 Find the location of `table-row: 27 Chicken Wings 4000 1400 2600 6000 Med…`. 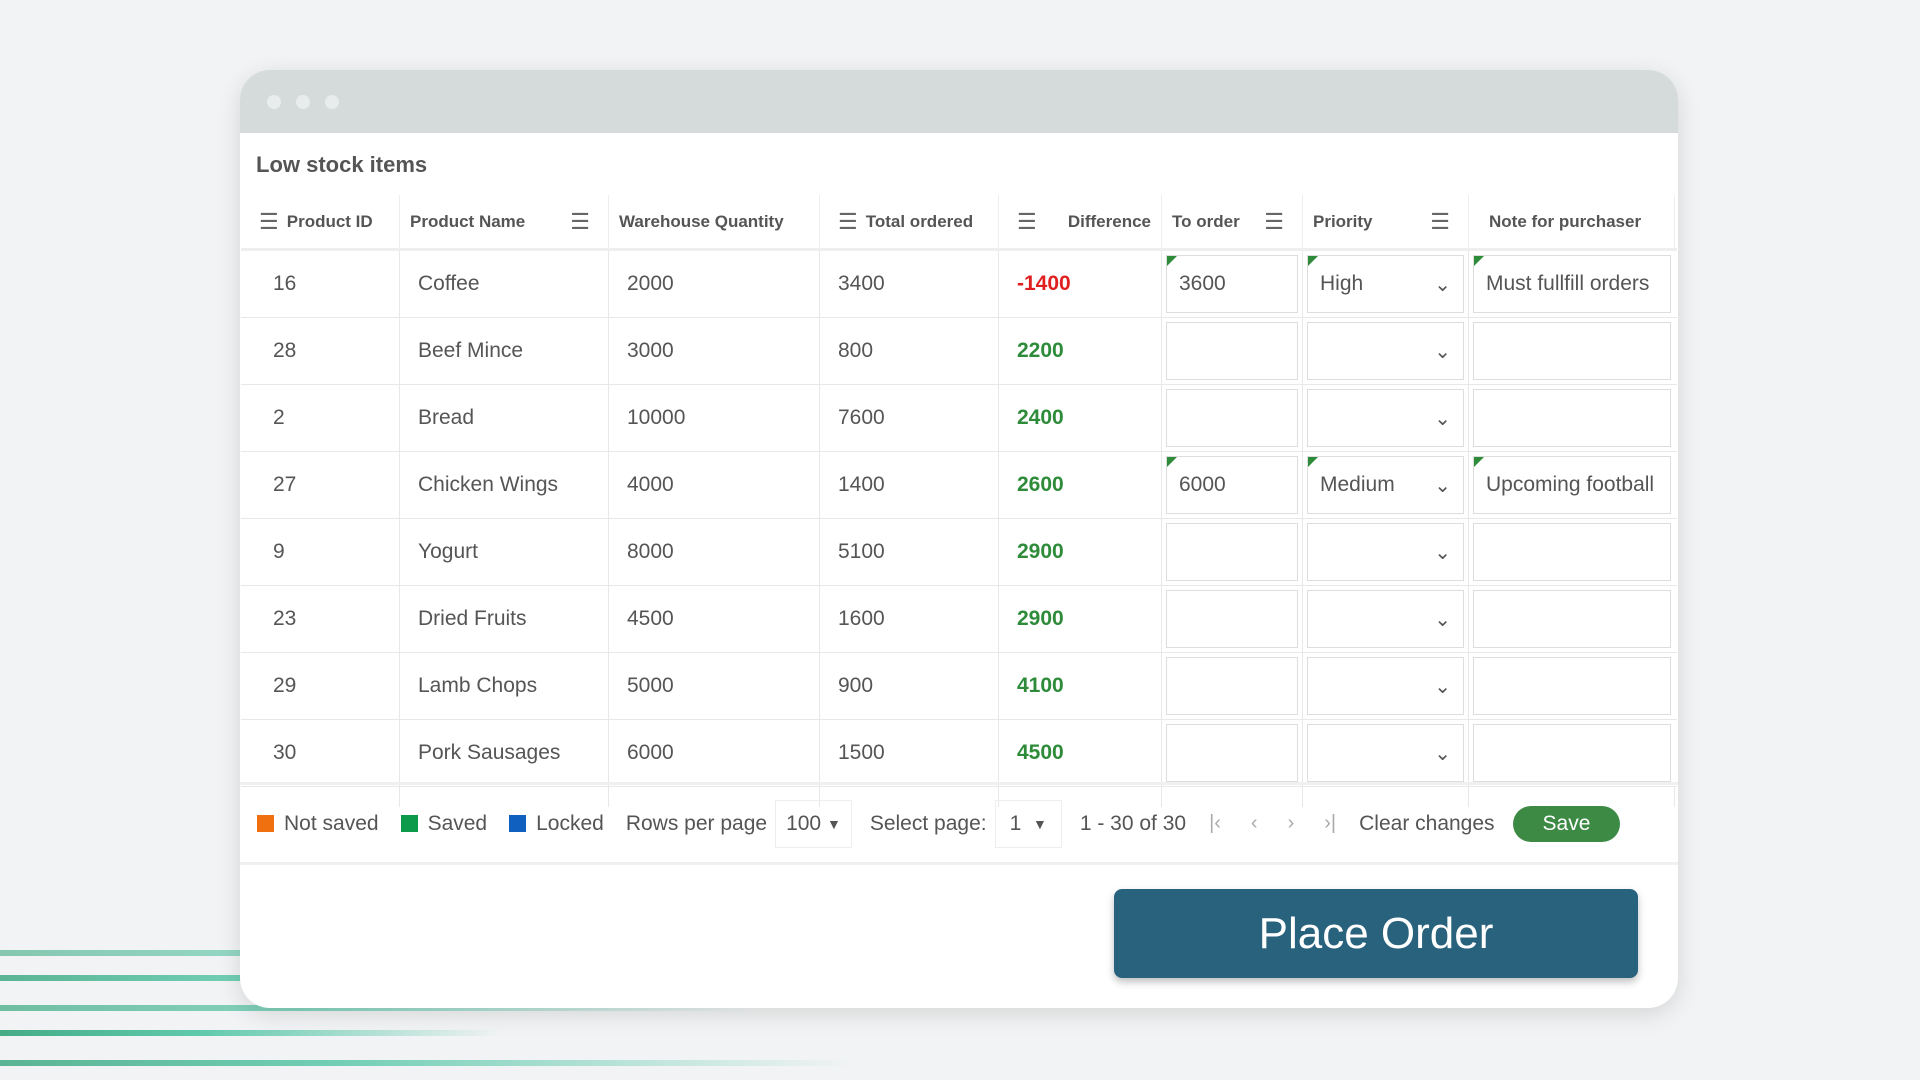

table-row: 27 Chicken Wings 4000 1400 2600 6000 Med… is located at coordinates (959, 485).